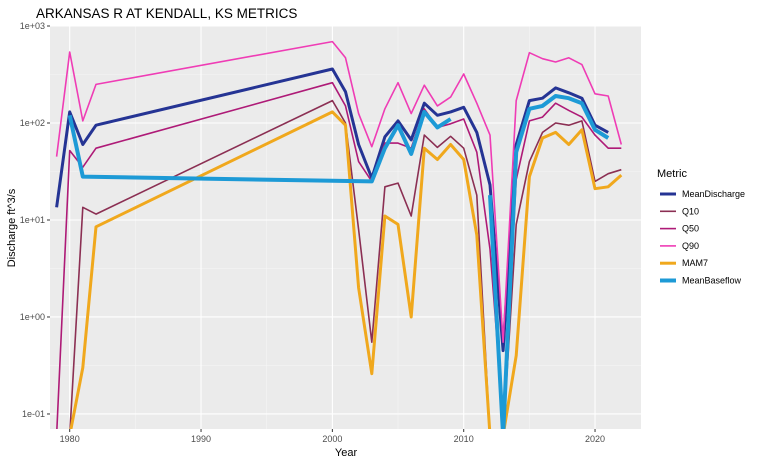  I want to click on x-tick-label: 1980, so click(70, 439).